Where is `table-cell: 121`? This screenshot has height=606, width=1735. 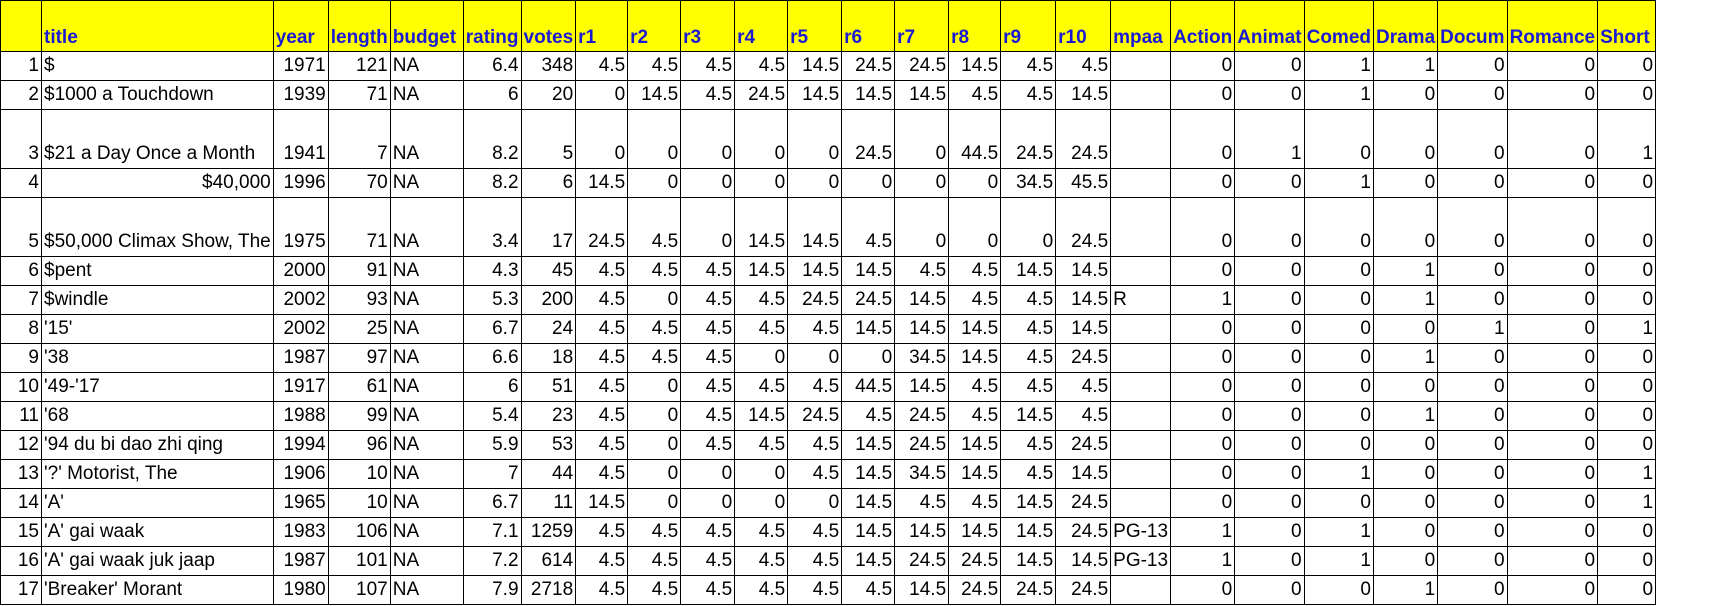
table-cell: 121 is located at coordinates (359, 66).